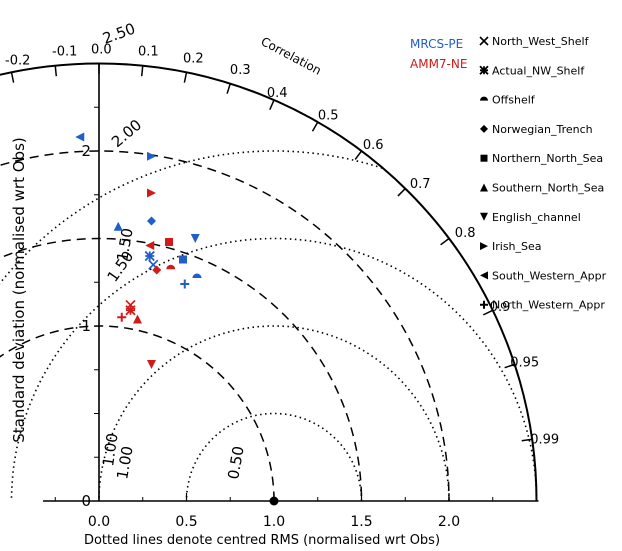 The height and width of the screenshot is (551, 622). What do you see at coordinates (236, 463) in the screenshot?
I see `rms-arc-label: 0.50` at bounding box center [236, 463].